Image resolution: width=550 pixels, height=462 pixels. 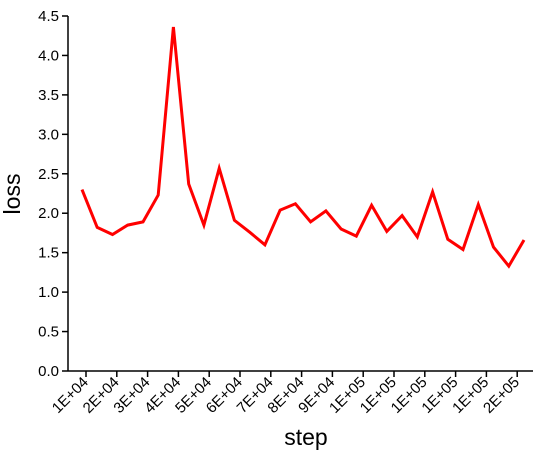 I want to click on y-tick-label: 3.5, so click(x=48, y=95).